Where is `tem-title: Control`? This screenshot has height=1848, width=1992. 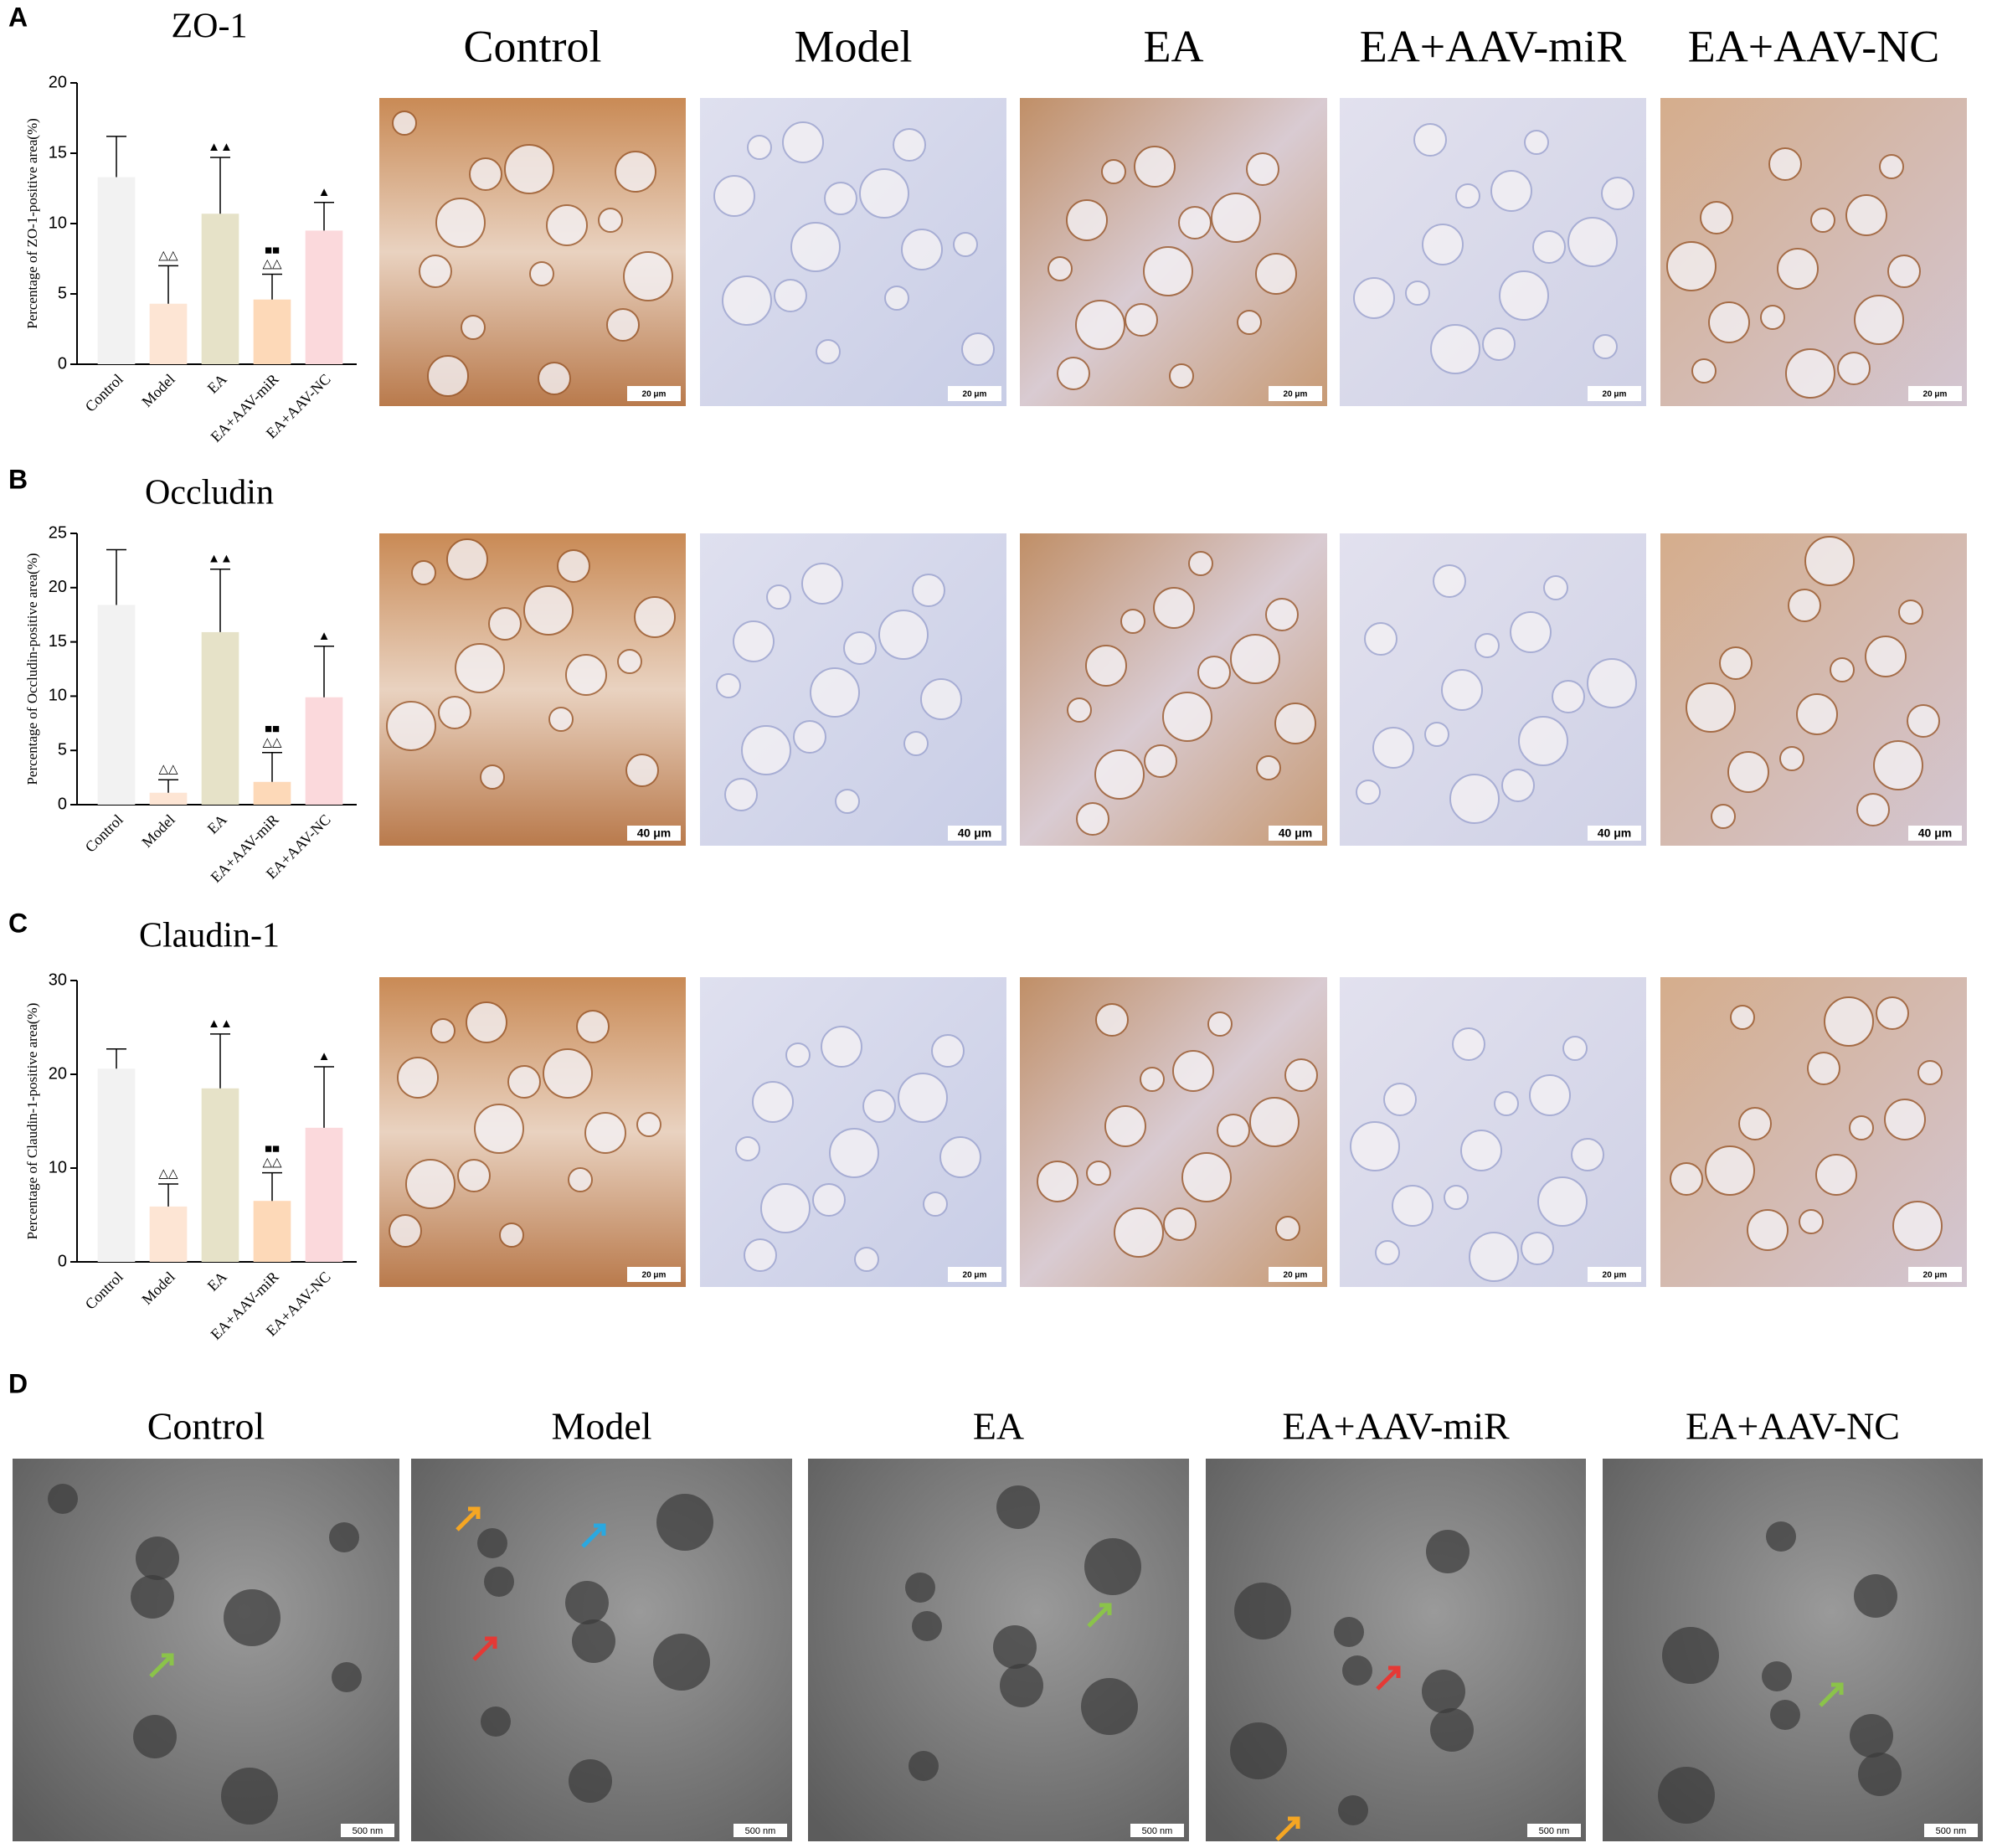 tem-title: Control is located at coordinates (206, 1427).